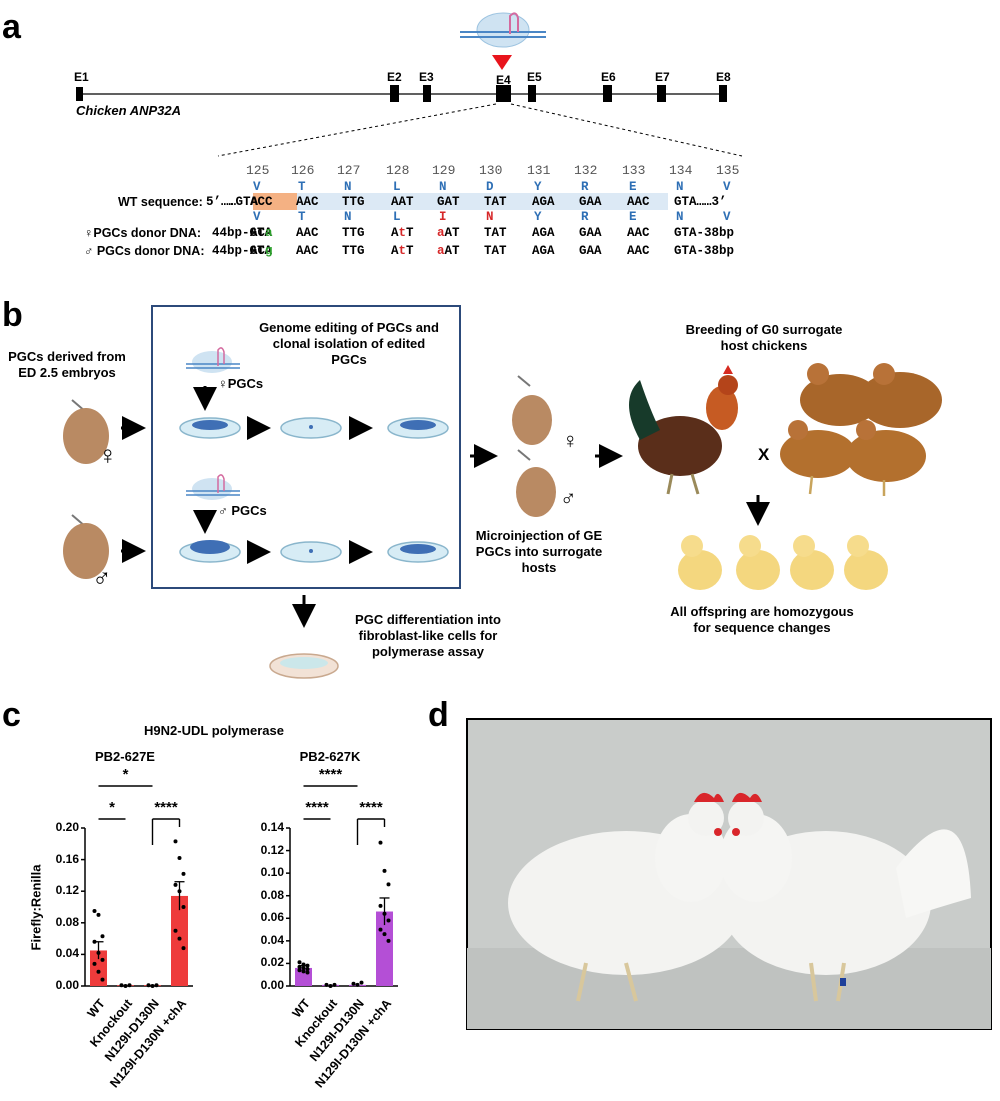 The height and width of the screenshot is (1101, 1000). Describe the element at coordinates (444, 170) in the screenshot. I see `residue-position: 129` at that location.